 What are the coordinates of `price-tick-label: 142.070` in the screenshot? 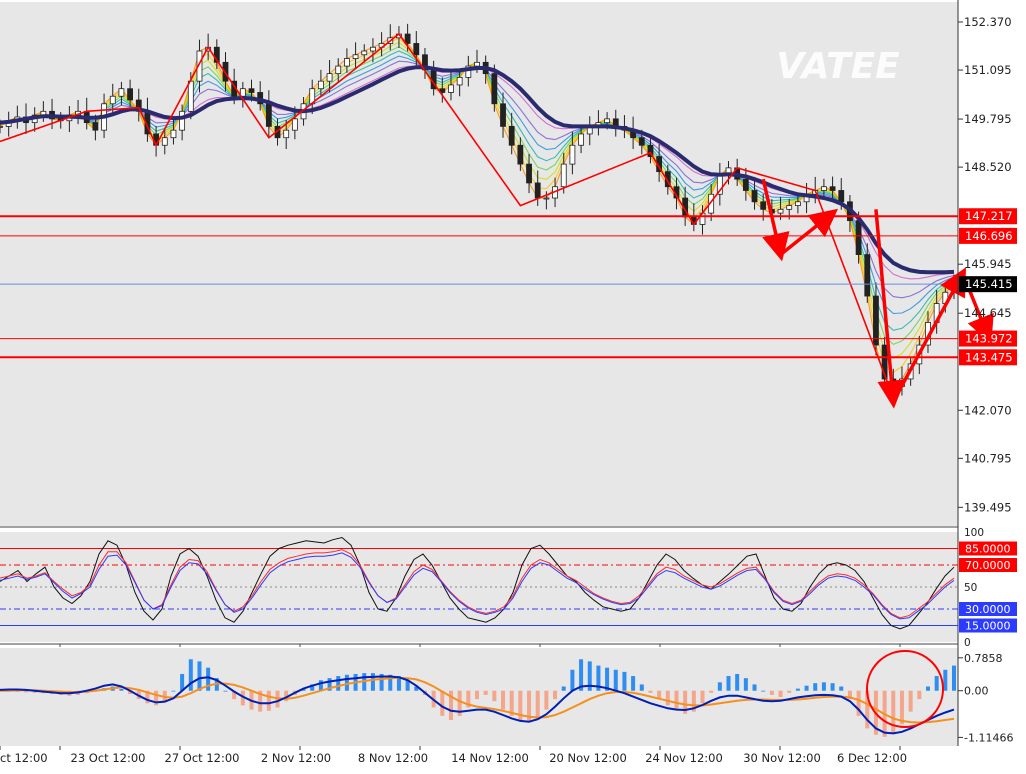 It's located at (988, 410).